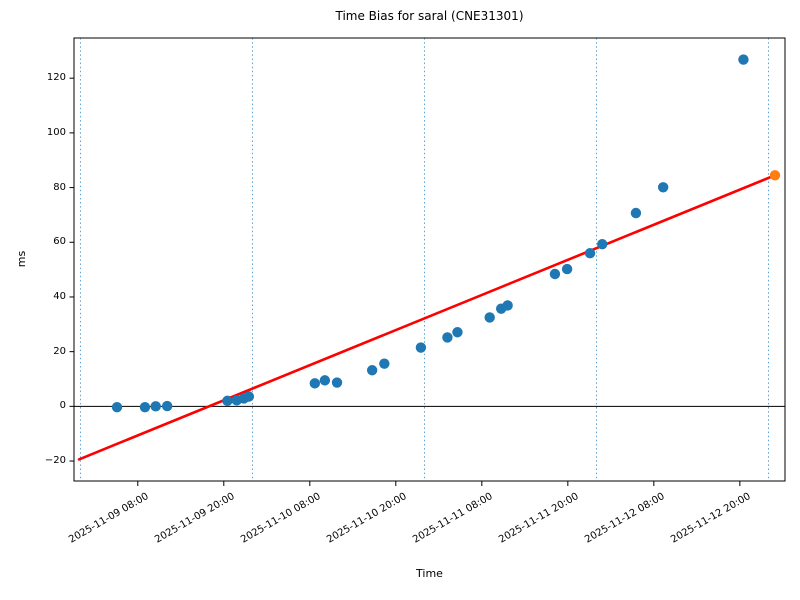 The width and height of the screenshot is (800, 600). What do you see at coordinates (55, 461) in the screenshot?
I see `y-tick-label: −20` at bounding box center [55, 461].